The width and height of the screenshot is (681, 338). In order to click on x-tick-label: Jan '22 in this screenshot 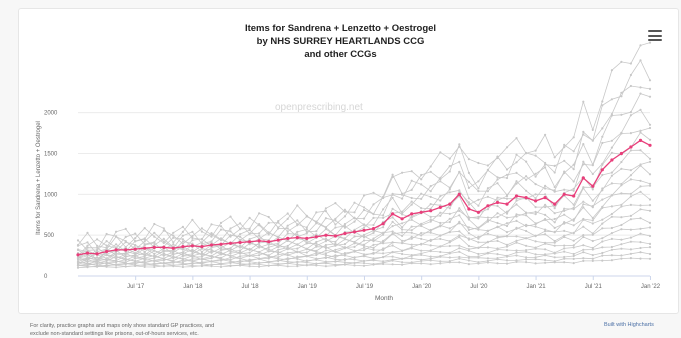, I will do `click(651, 287)`.